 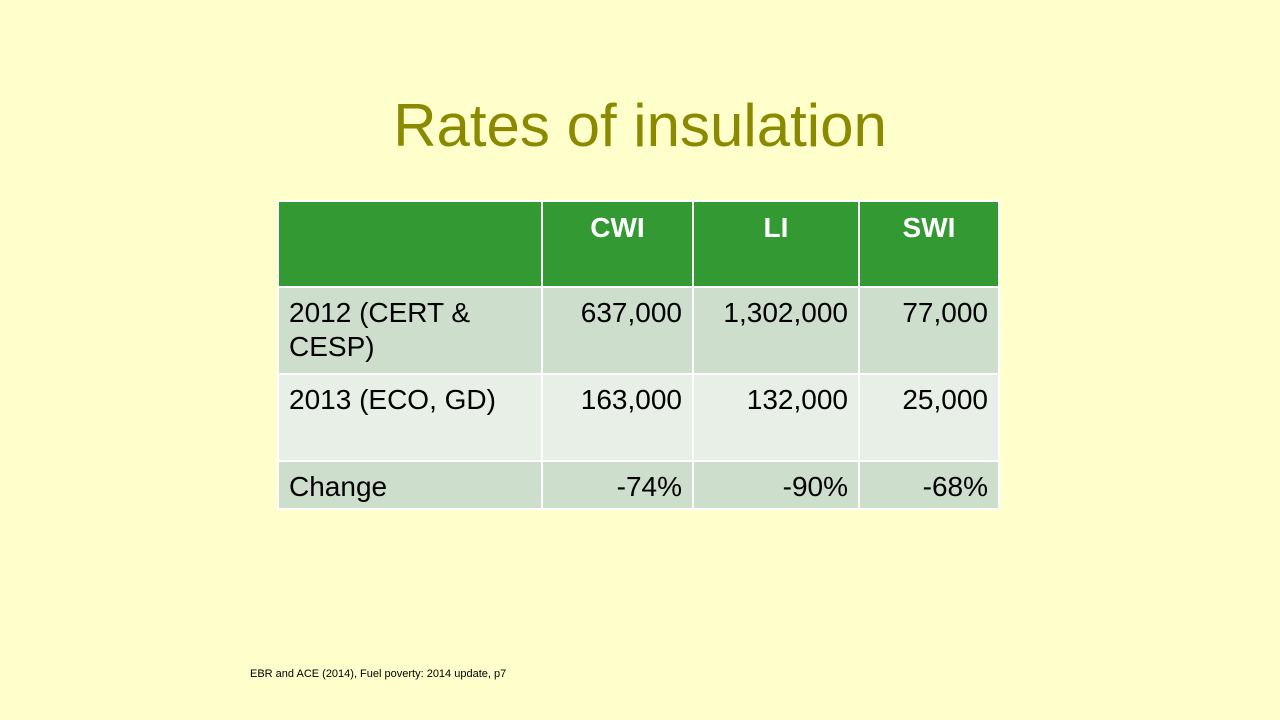 What do you see at coordinates (617, 417) in the screenshot?
I see `cell-cwi: 163,000` at bounding box center [617, 417].